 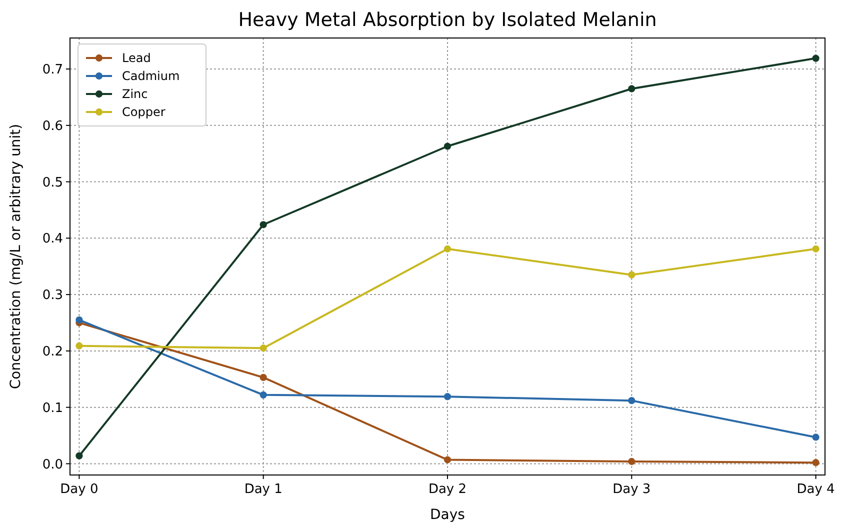 I want to click on chart-title: Heavy Metal Absorption by Isolated Melanin, so click(x=447, y=20).